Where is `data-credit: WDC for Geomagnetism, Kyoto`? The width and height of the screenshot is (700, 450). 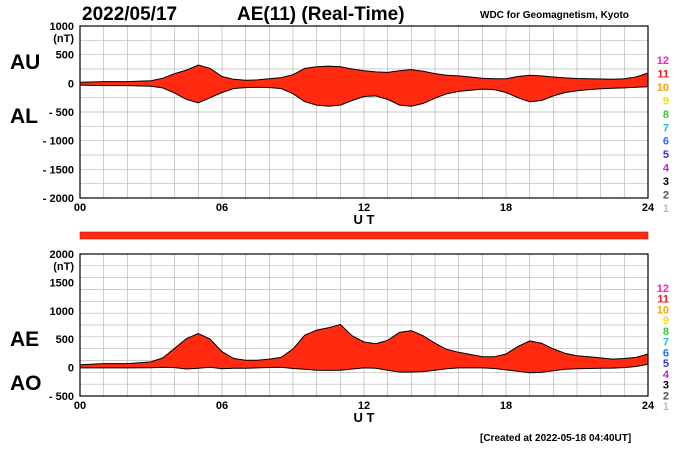
data-credit: WDC for Geomagnetism, Kyoto is located at coordinates (554, 15).